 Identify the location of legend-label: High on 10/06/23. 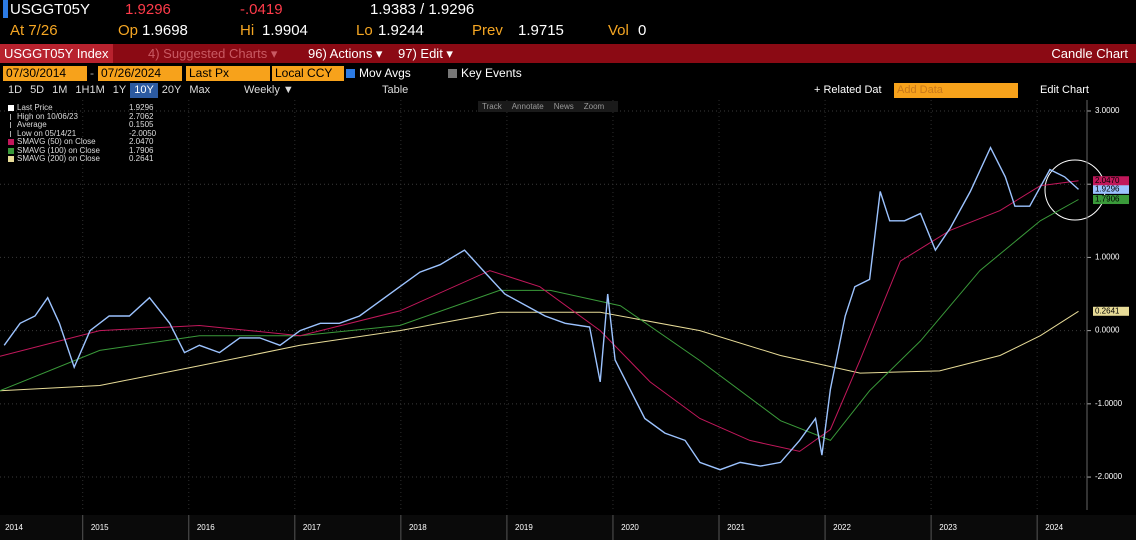
(47, 116).